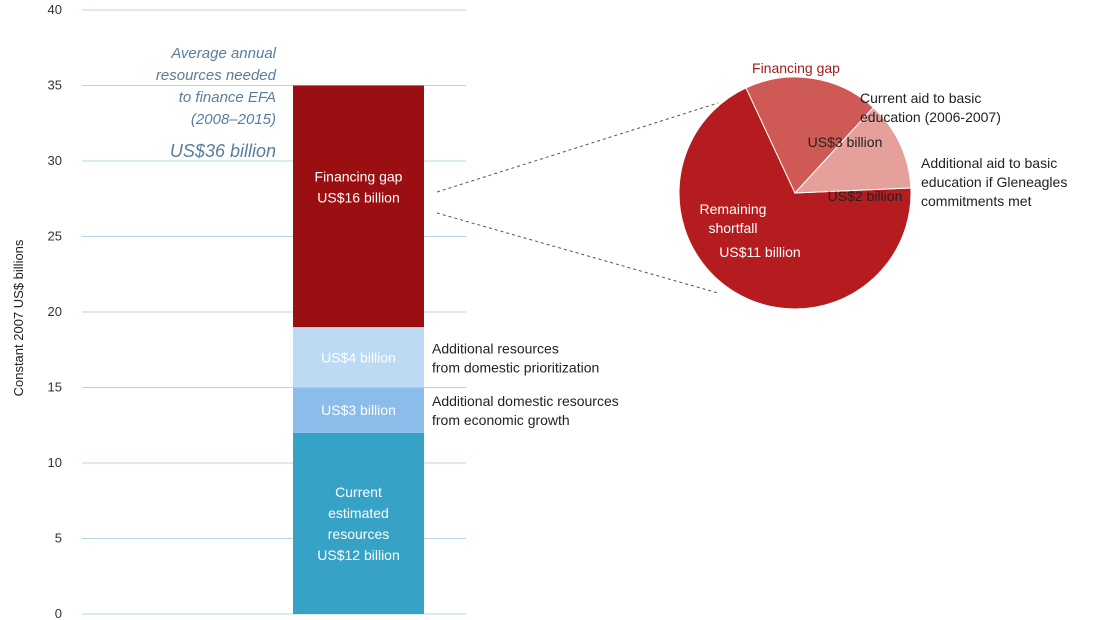 The width and height of the screenshot is (1095, 620). I want to click on pie-slice-label: Current aid to basic, so click(920, 98).